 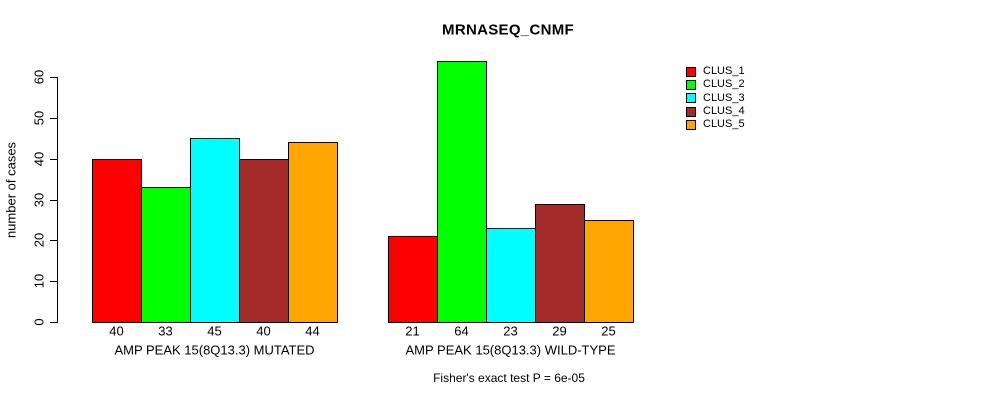 What do you see at coordinates (510, 350) in the screenshot?
I see `group-label-2: AMP PEAK 15(8Q13.3) WILD-TYPE` at bounding box center [510, 350].